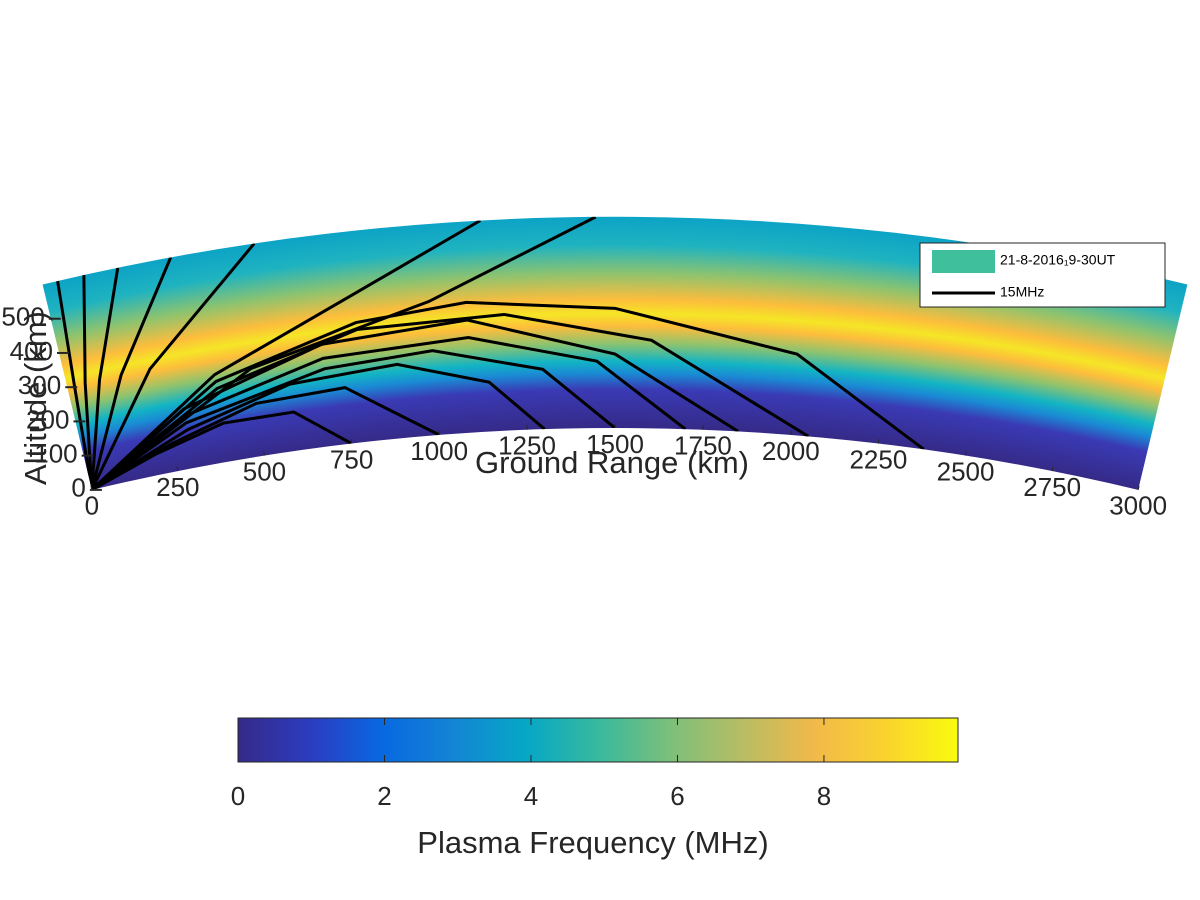 This screenshot has height=900, width=1200. I want to click on x-tick-label: 250, so click(177, 487).